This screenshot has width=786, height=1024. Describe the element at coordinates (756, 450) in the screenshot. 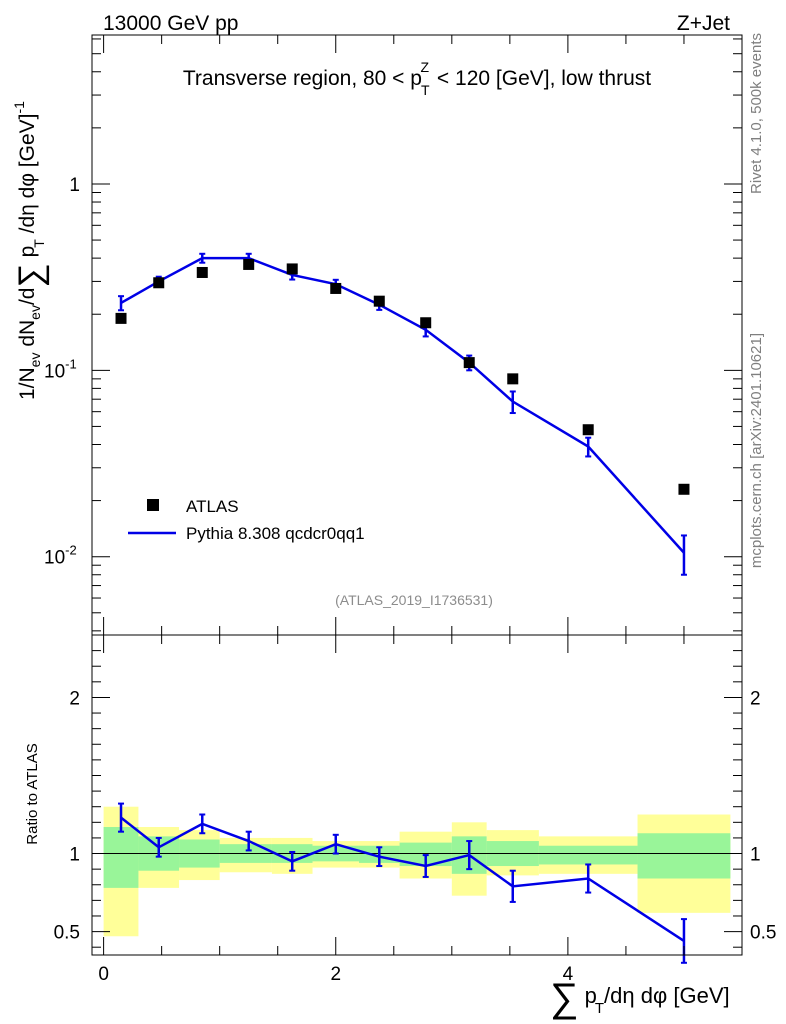

I see `mcplots-label: mcplots.cern.ch [arXiv:2401.10621]` at that location.